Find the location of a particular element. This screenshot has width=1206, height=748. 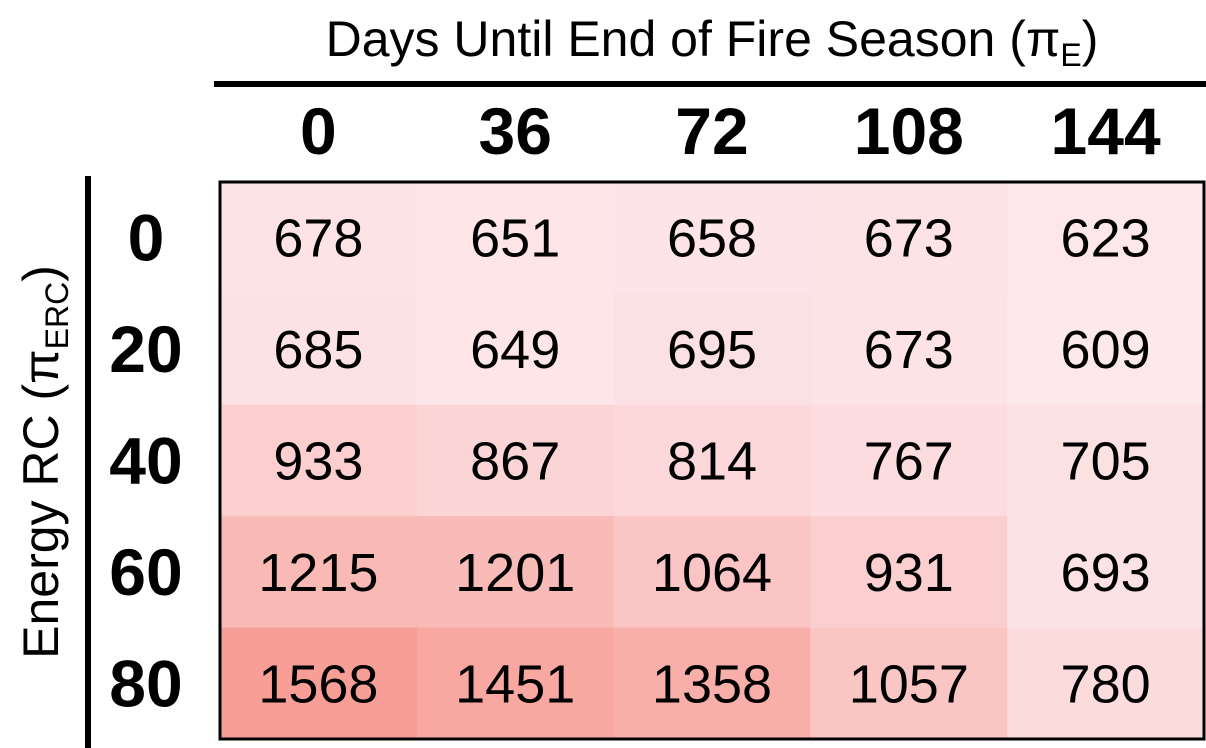

cell-value-label: 767 is located at coordinates (909, 462).